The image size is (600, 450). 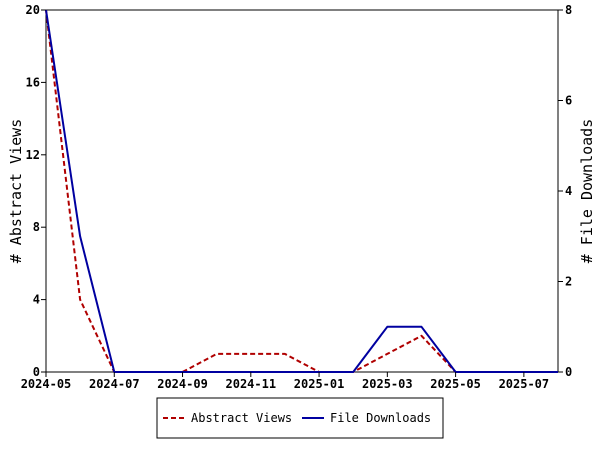 What do you see at coordinates (380, 418) in the screenshot?
I see `legend-label-file-downloads: File Downloads` at bounding box center [380, 418].